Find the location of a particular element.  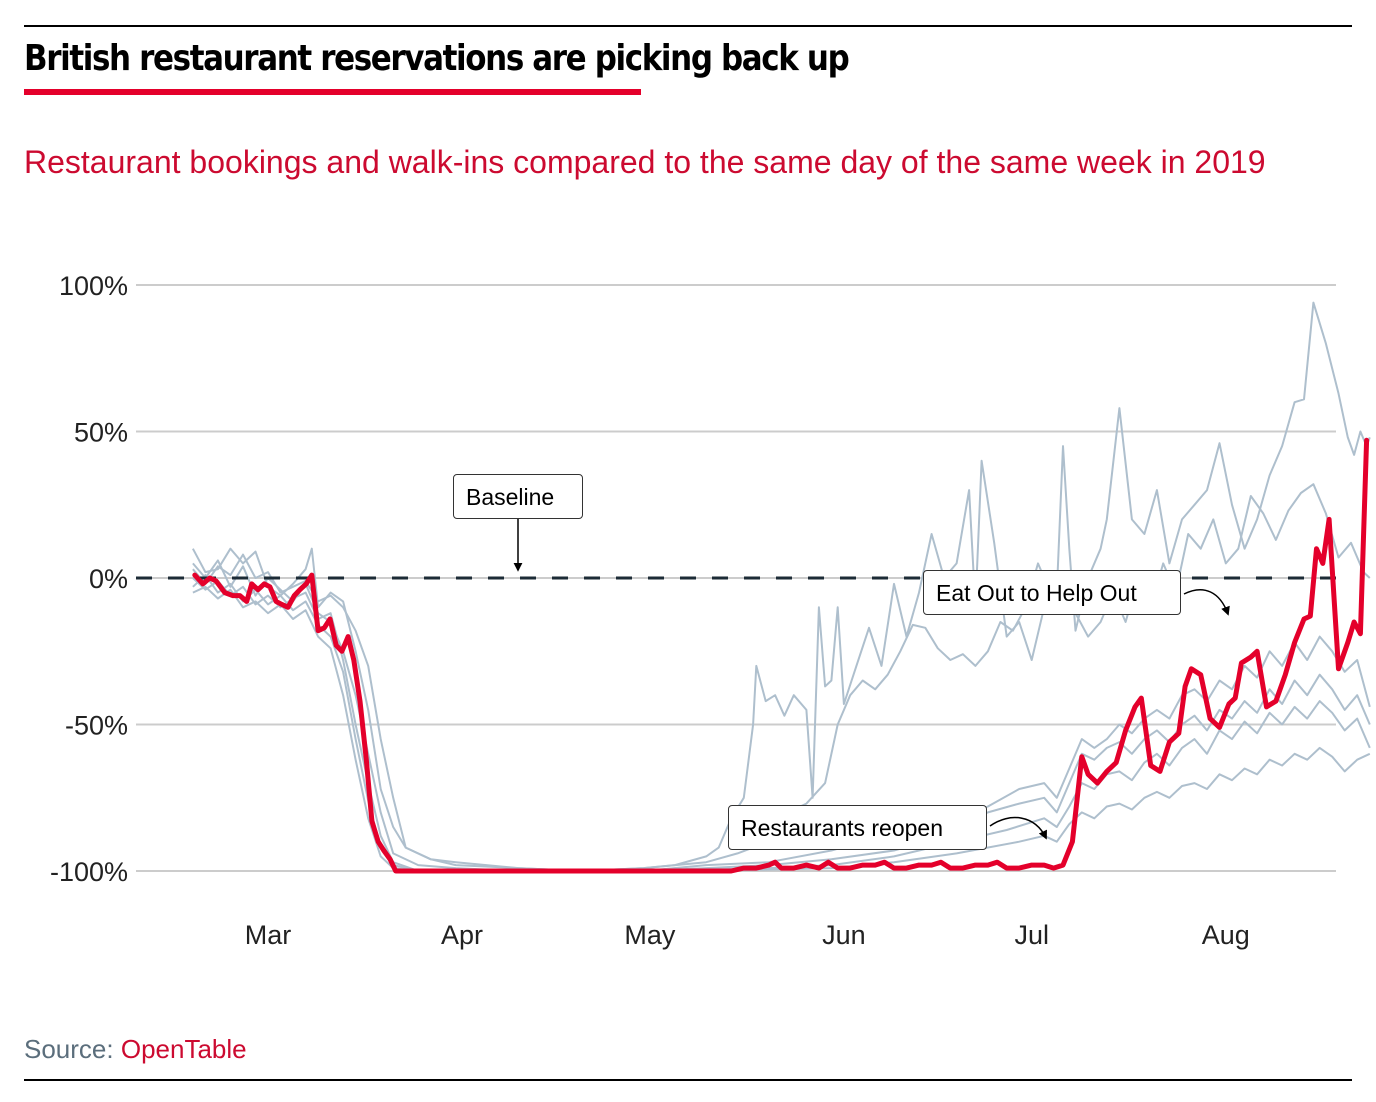

title-underline is located at coordinates (332, 92).